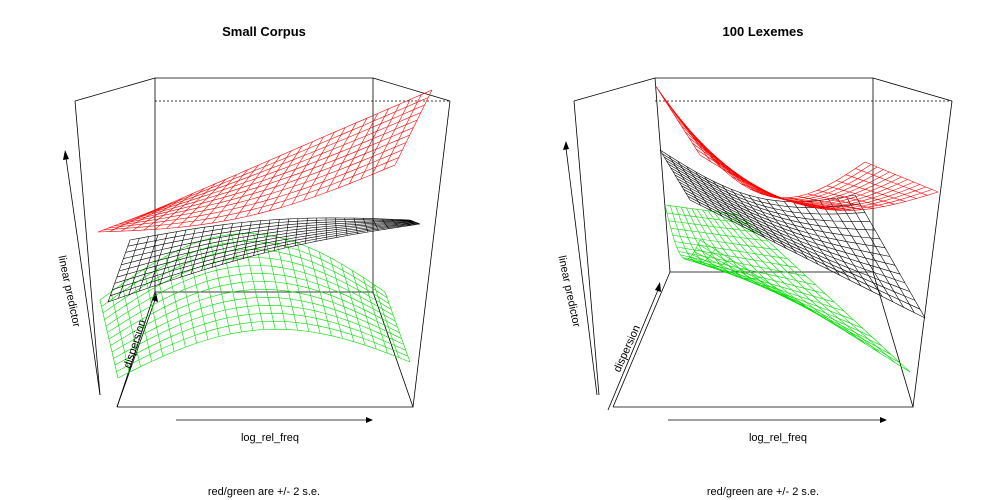  I want to click on surface-fit, so click(264, 260).